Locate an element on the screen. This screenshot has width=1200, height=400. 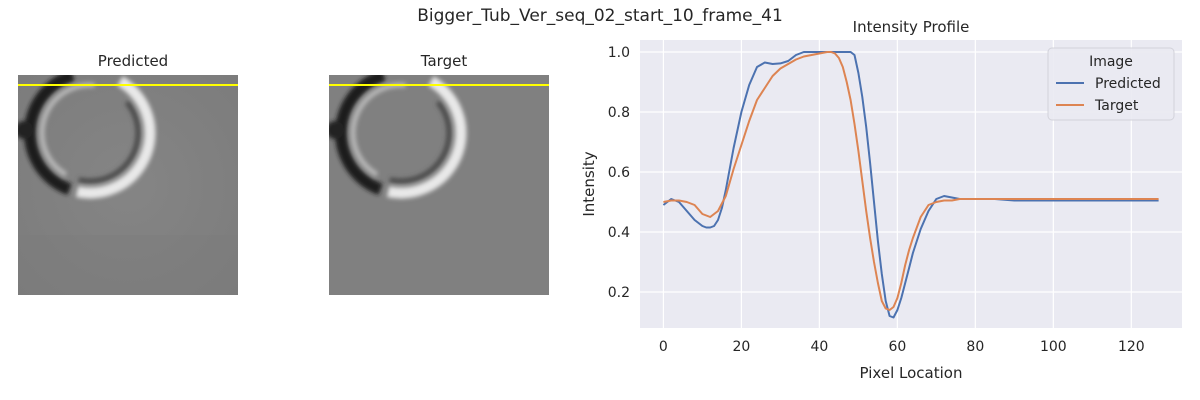
x-tick-label: 0 is located at coordinates (663, 347).